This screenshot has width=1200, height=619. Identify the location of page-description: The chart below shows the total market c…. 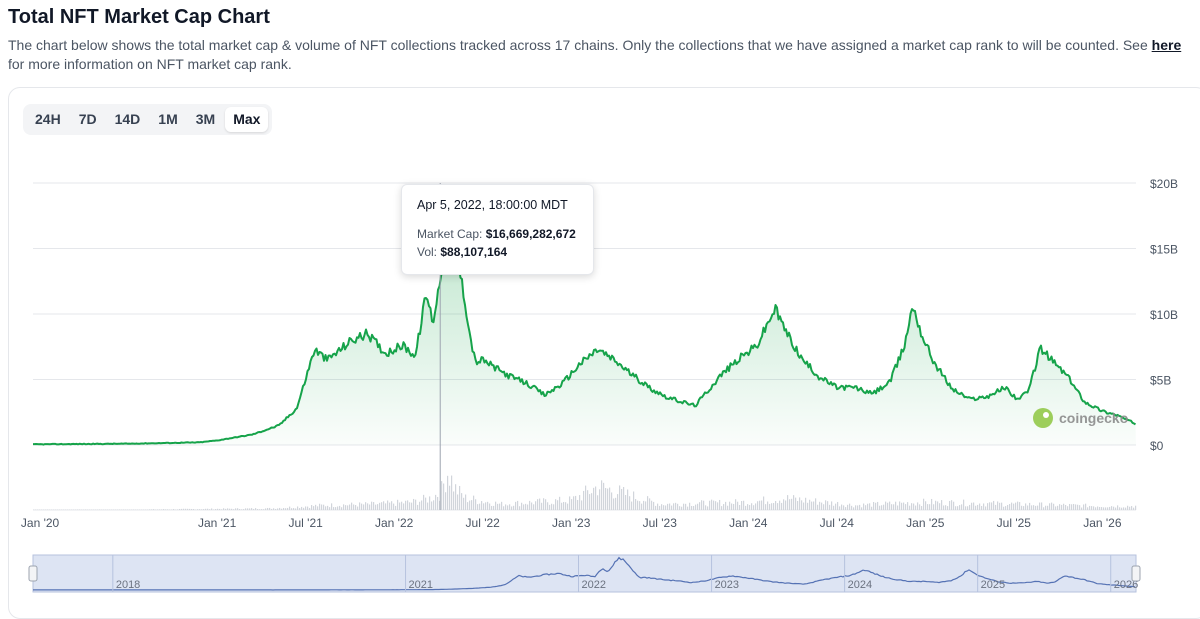
(600, 55).